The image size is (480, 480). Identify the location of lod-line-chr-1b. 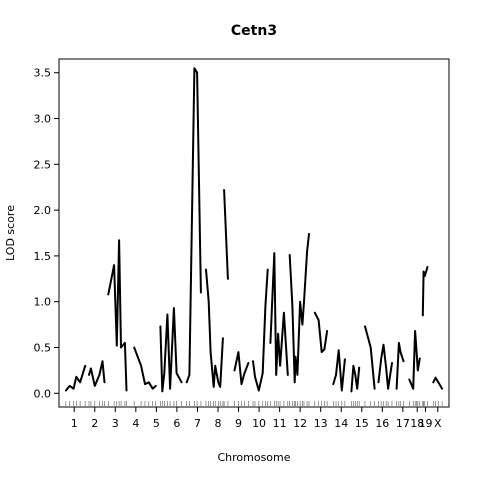
(97, 373).